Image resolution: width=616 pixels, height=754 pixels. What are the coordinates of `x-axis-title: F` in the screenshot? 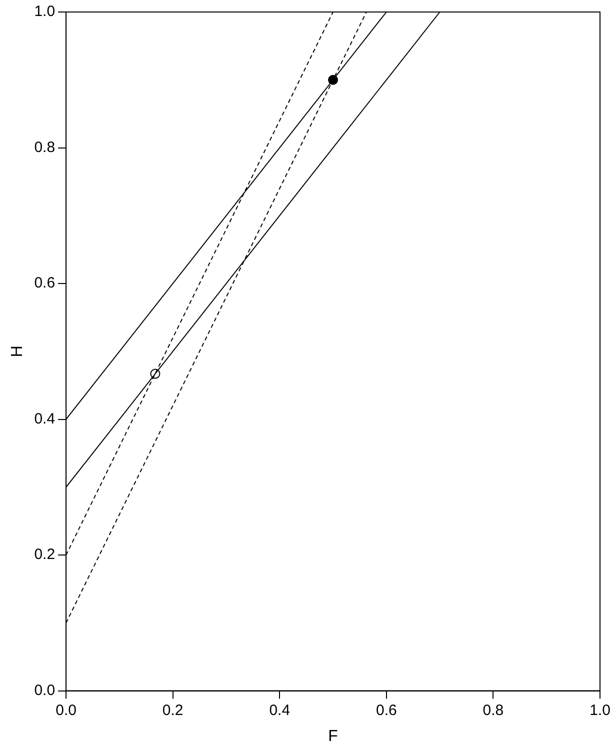 It's located at (333, 736).